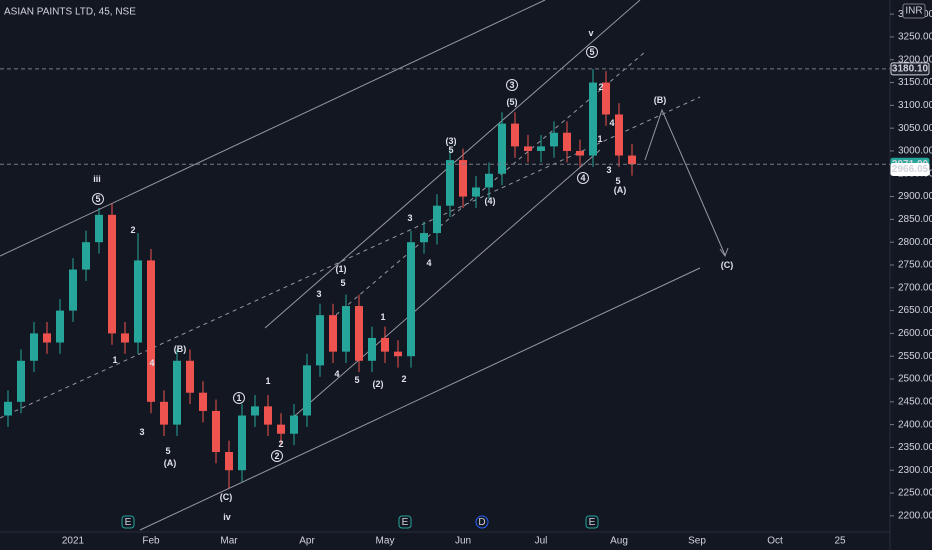  What do you see at coordinates (226, 497) in the screenshot?
I see `wave-label: (C)` at bounding box center [226, 497].